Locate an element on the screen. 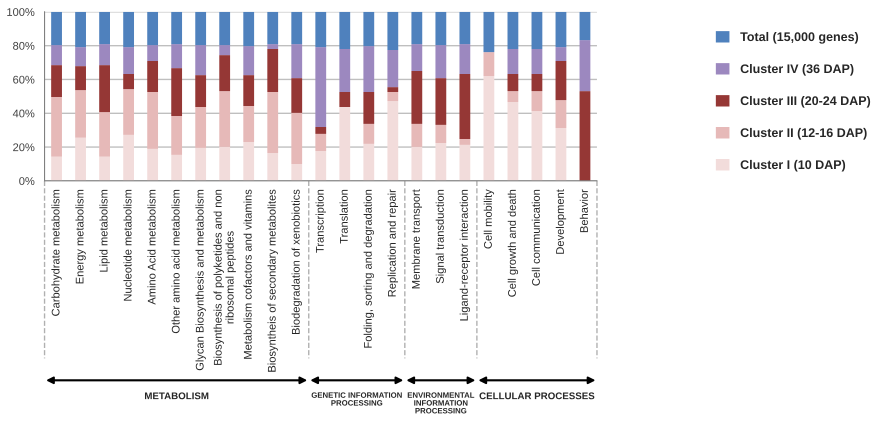 This screenshot has width=891, height=439. legend-label: Cluster I (10 DAP) is located at coordinates (793, 166).